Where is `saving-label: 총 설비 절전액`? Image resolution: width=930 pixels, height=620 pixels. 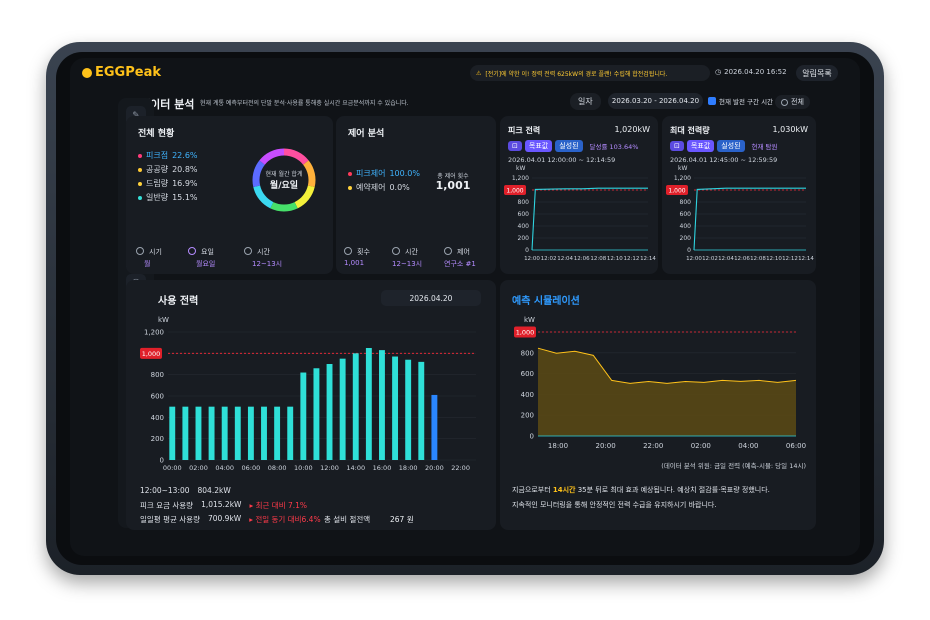
saving-label: 총 설비 절전액 is located at coordinates (347, 519).